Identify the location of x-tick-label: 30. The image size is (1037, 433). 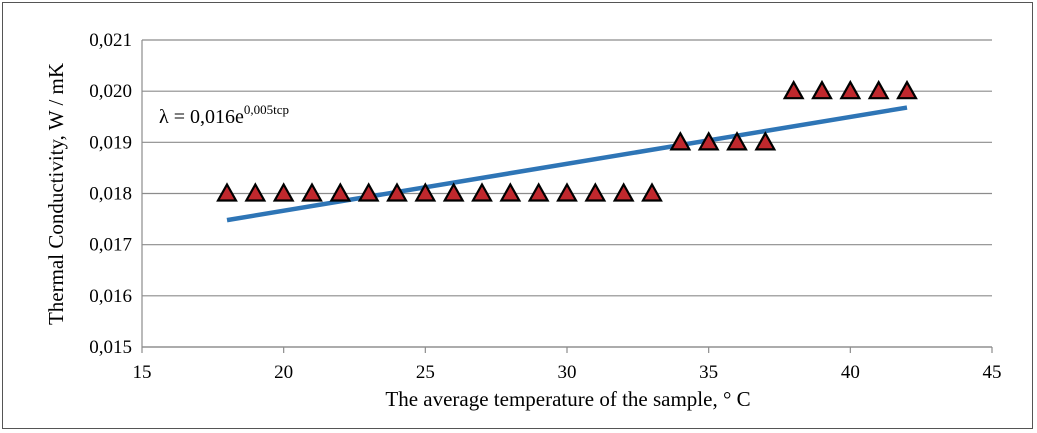
(567, 372).